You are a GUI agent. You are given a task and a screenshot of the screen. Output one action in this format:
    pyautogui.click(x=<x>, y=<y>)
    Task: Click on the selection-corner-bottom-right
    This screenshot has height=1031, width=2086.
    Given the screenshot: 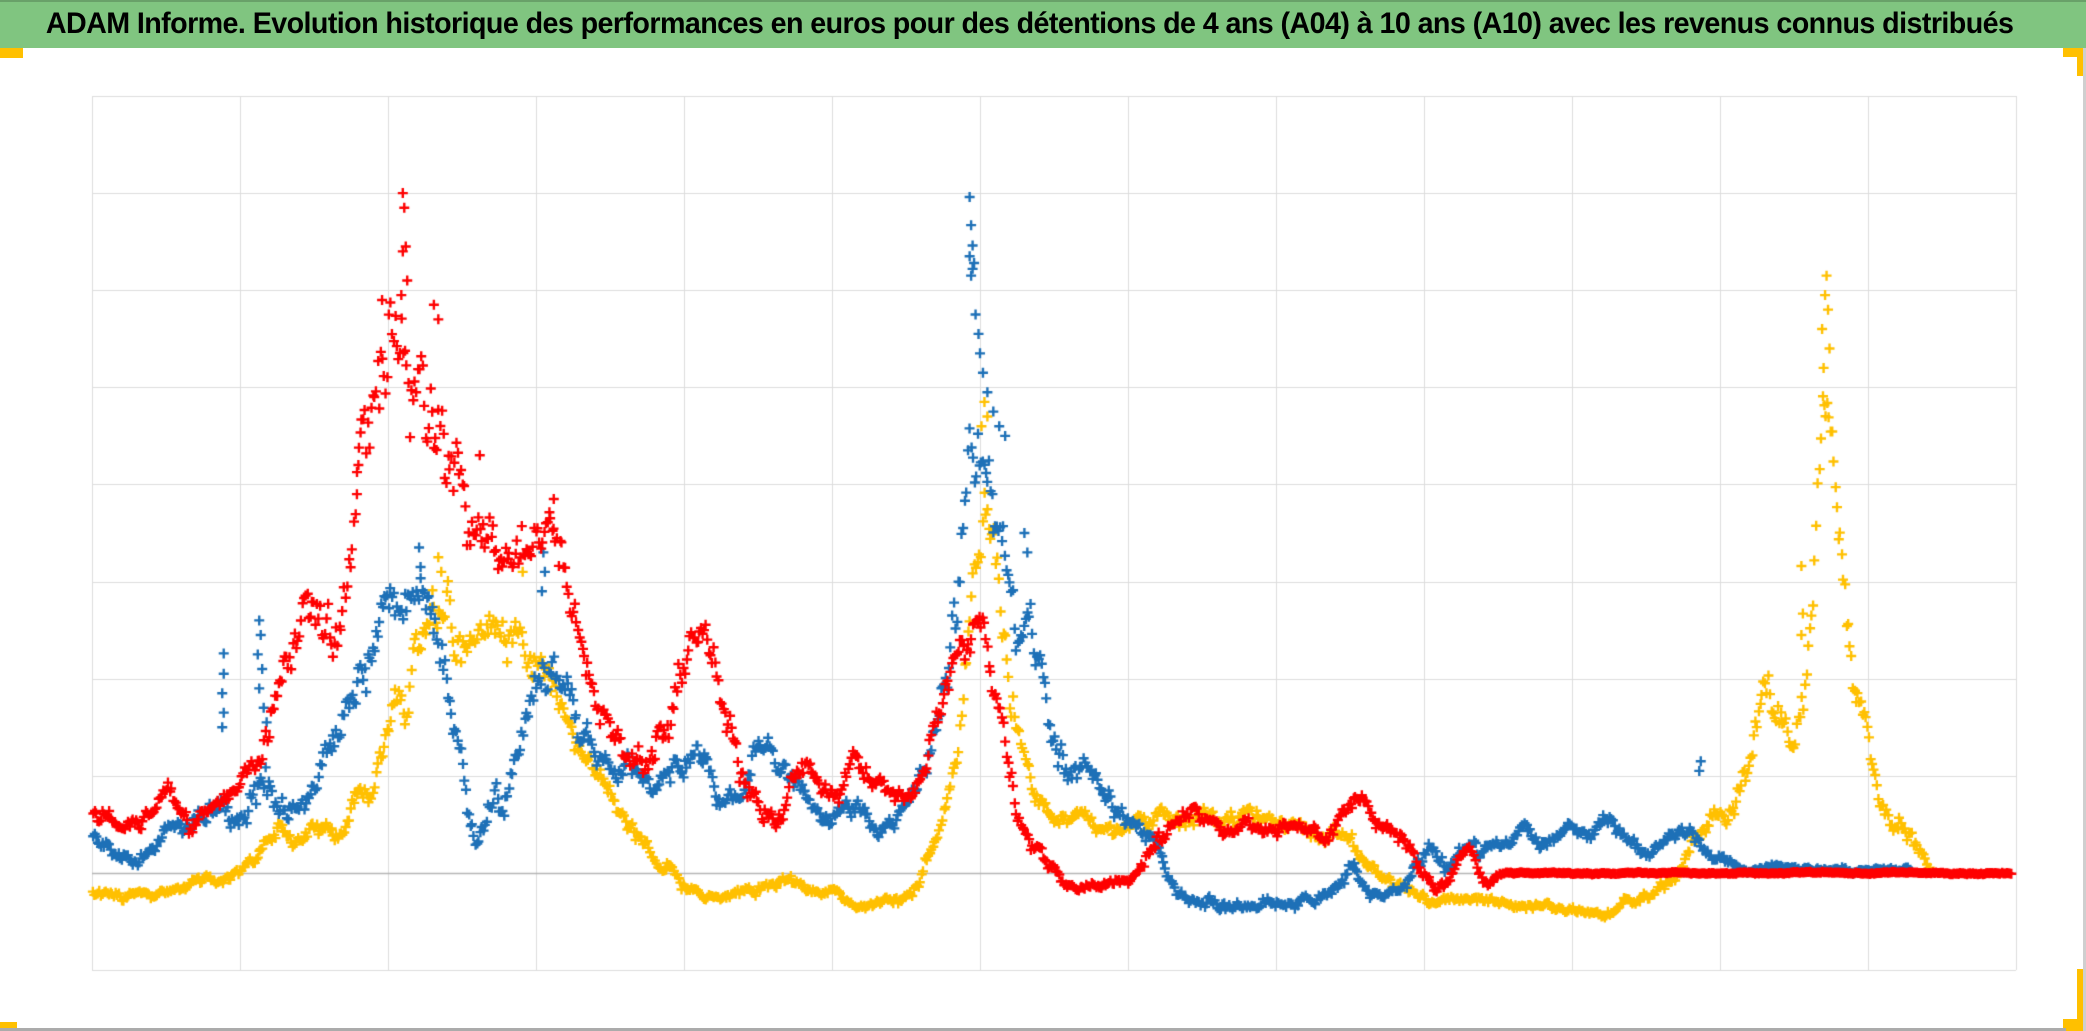 What is the action you would take?
    pyautogui.click(x=2074, y=1000)
    